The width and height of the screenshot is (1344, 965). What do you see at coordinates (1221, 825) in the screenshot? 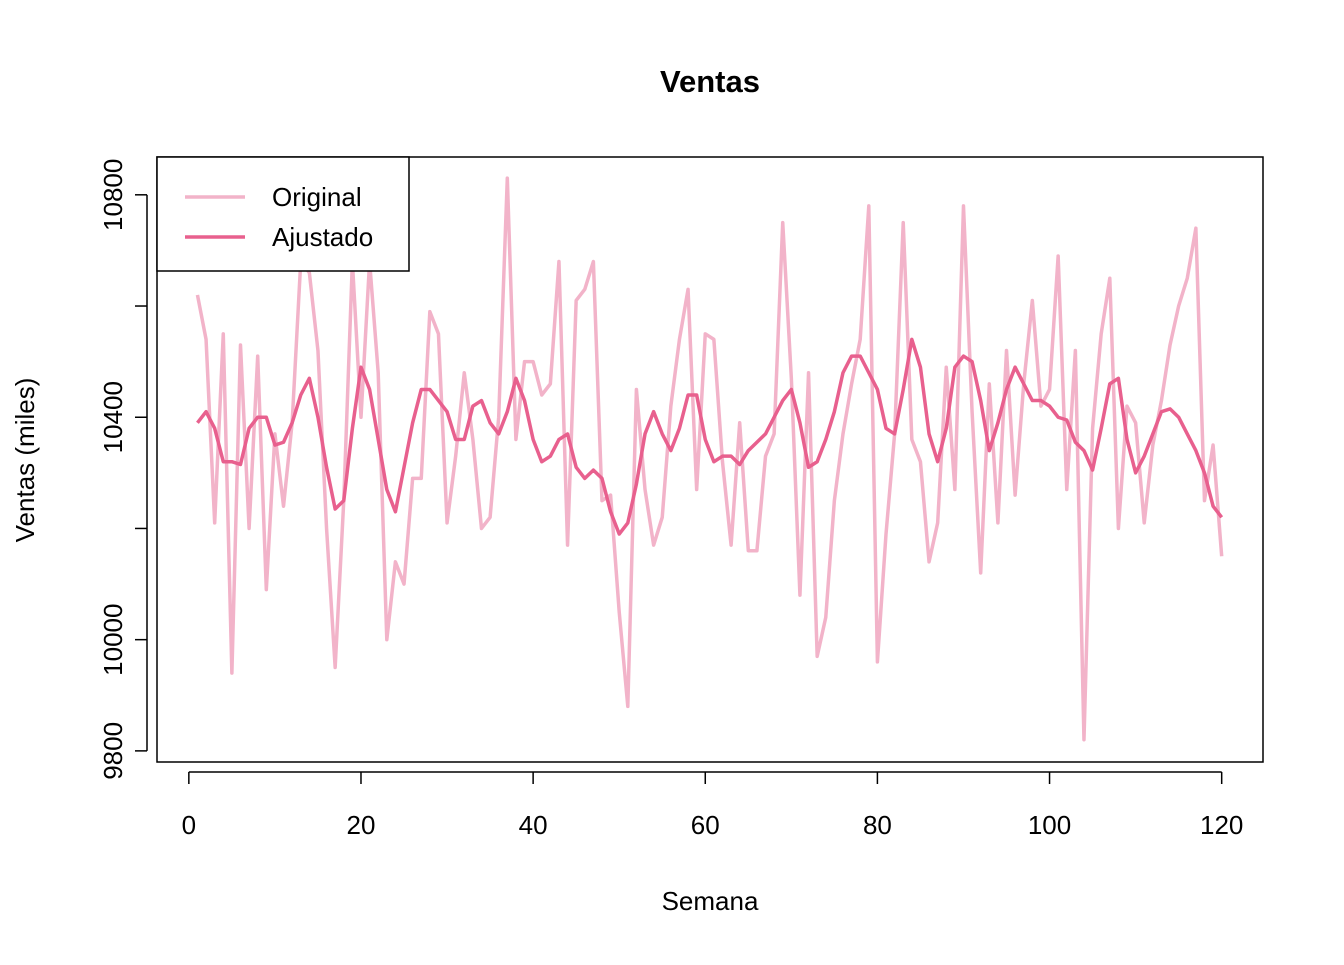
I see `x-tick-label: 120` at bounding box center [1221, 825].